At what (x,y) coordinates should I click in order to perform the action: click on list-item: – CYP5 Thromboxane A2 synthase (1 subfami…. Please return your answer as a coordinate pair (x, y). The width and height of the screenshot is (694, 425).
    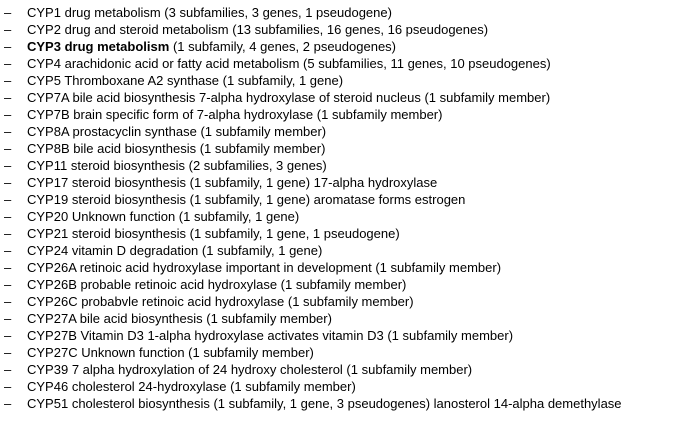
    Looking at the image, I should click on (347, 80).